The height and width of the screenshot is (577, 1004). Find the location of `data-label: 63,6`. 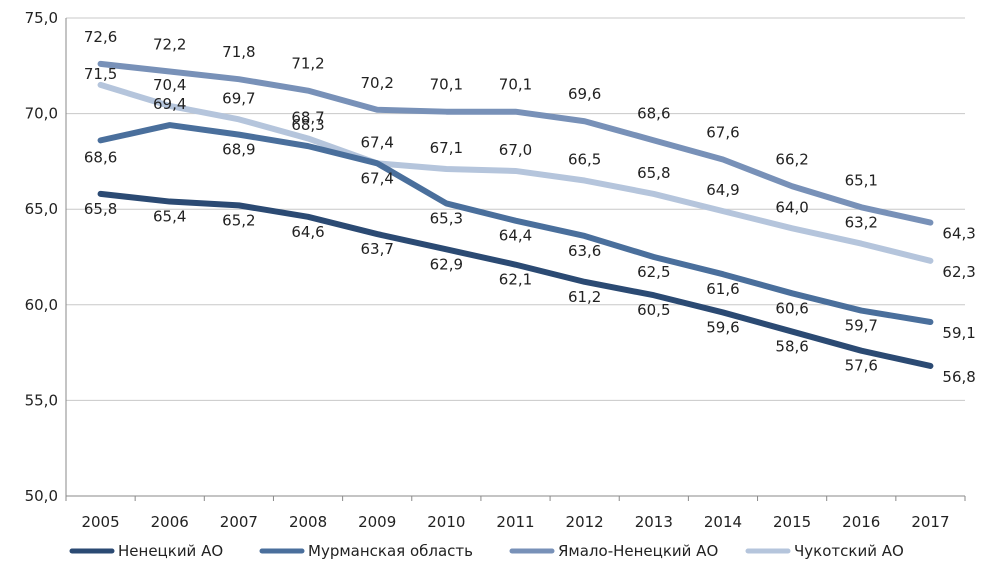

data-label: 63,6 is located at coordinates (584, 251).